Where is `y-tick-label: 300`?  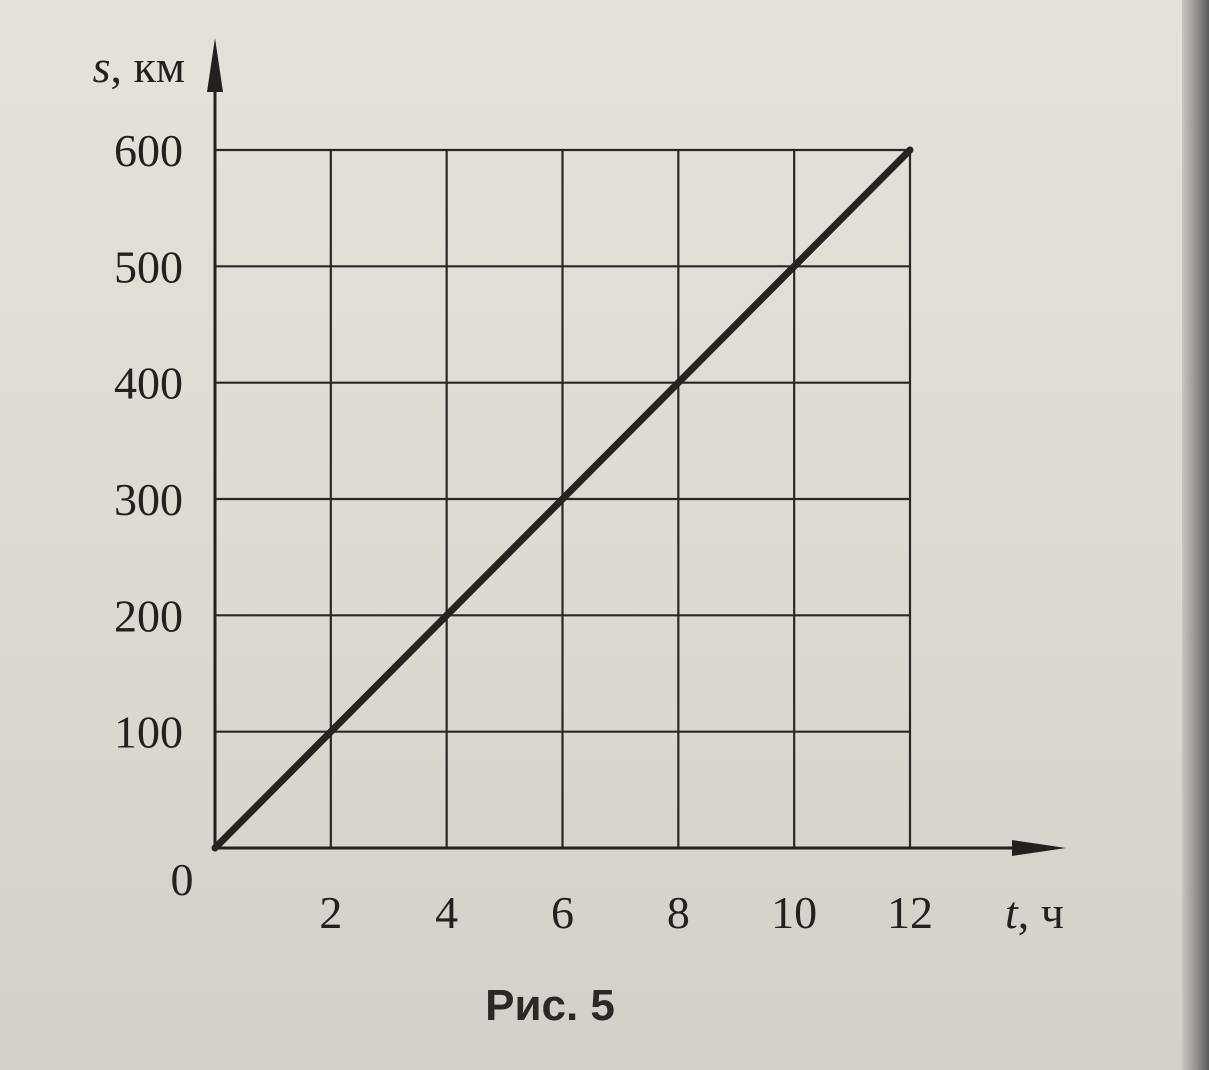 y-tick-label: 300 is located at coordinates (148, 499).